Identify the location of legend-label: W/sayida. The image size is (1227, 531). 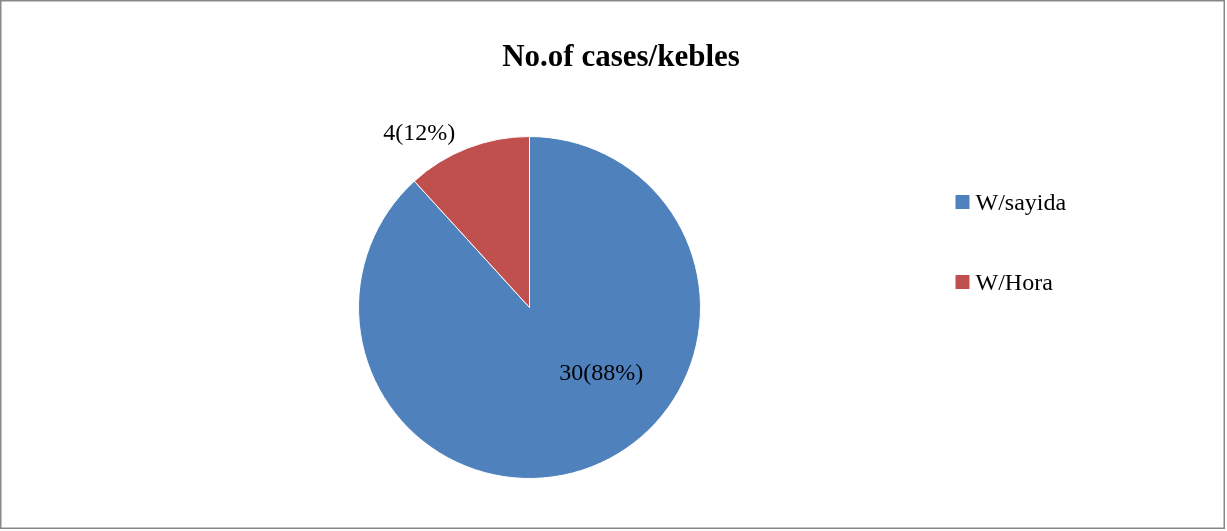
(1021, 202).